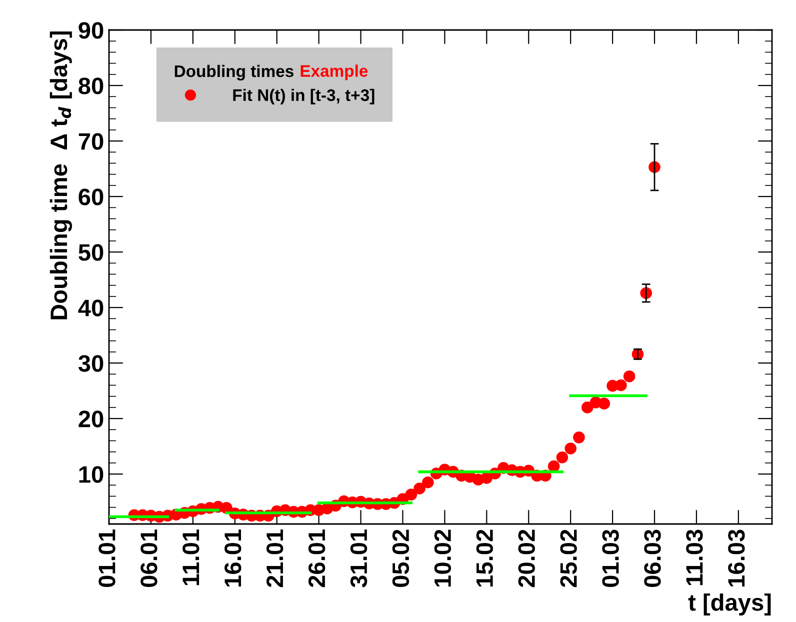 The width and height of the screenshot is (796, 622). I want to click on x-tick-label: 05.02, so click(401, 559).